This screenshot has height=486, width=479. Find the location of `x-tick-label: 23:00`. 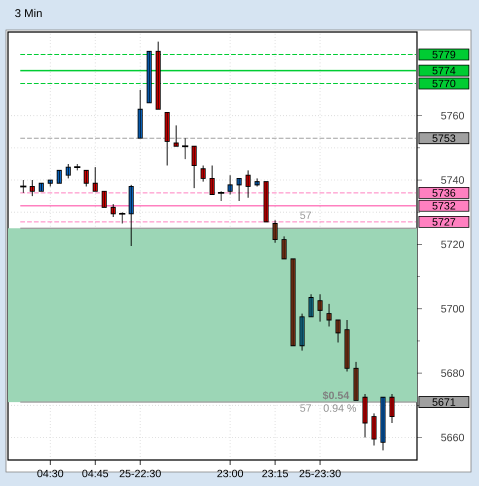

x-tick-label: 23:00 is located at coordinates (230, 474).